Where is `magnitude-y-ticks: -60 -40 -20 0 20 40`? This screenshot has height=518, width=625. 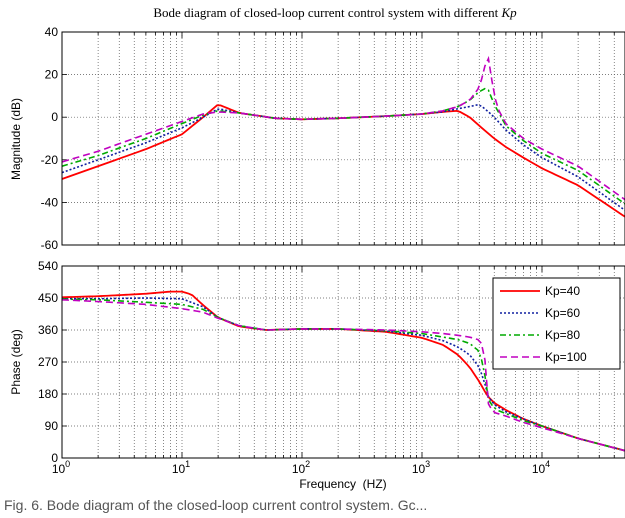 magnitude-y-ticks: -60 -40 -20 0 20 40 is located at coordinates (50, 138).